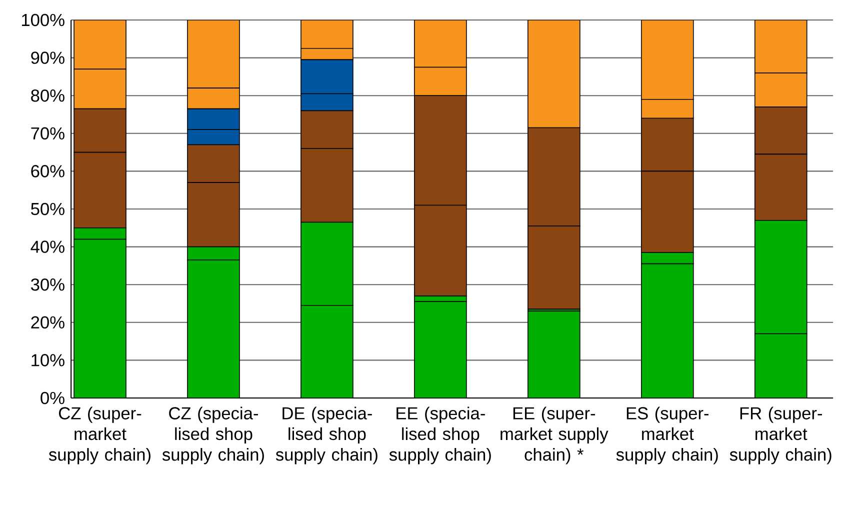  I want to click on y-tick-label: 100%, so click(43, 20).